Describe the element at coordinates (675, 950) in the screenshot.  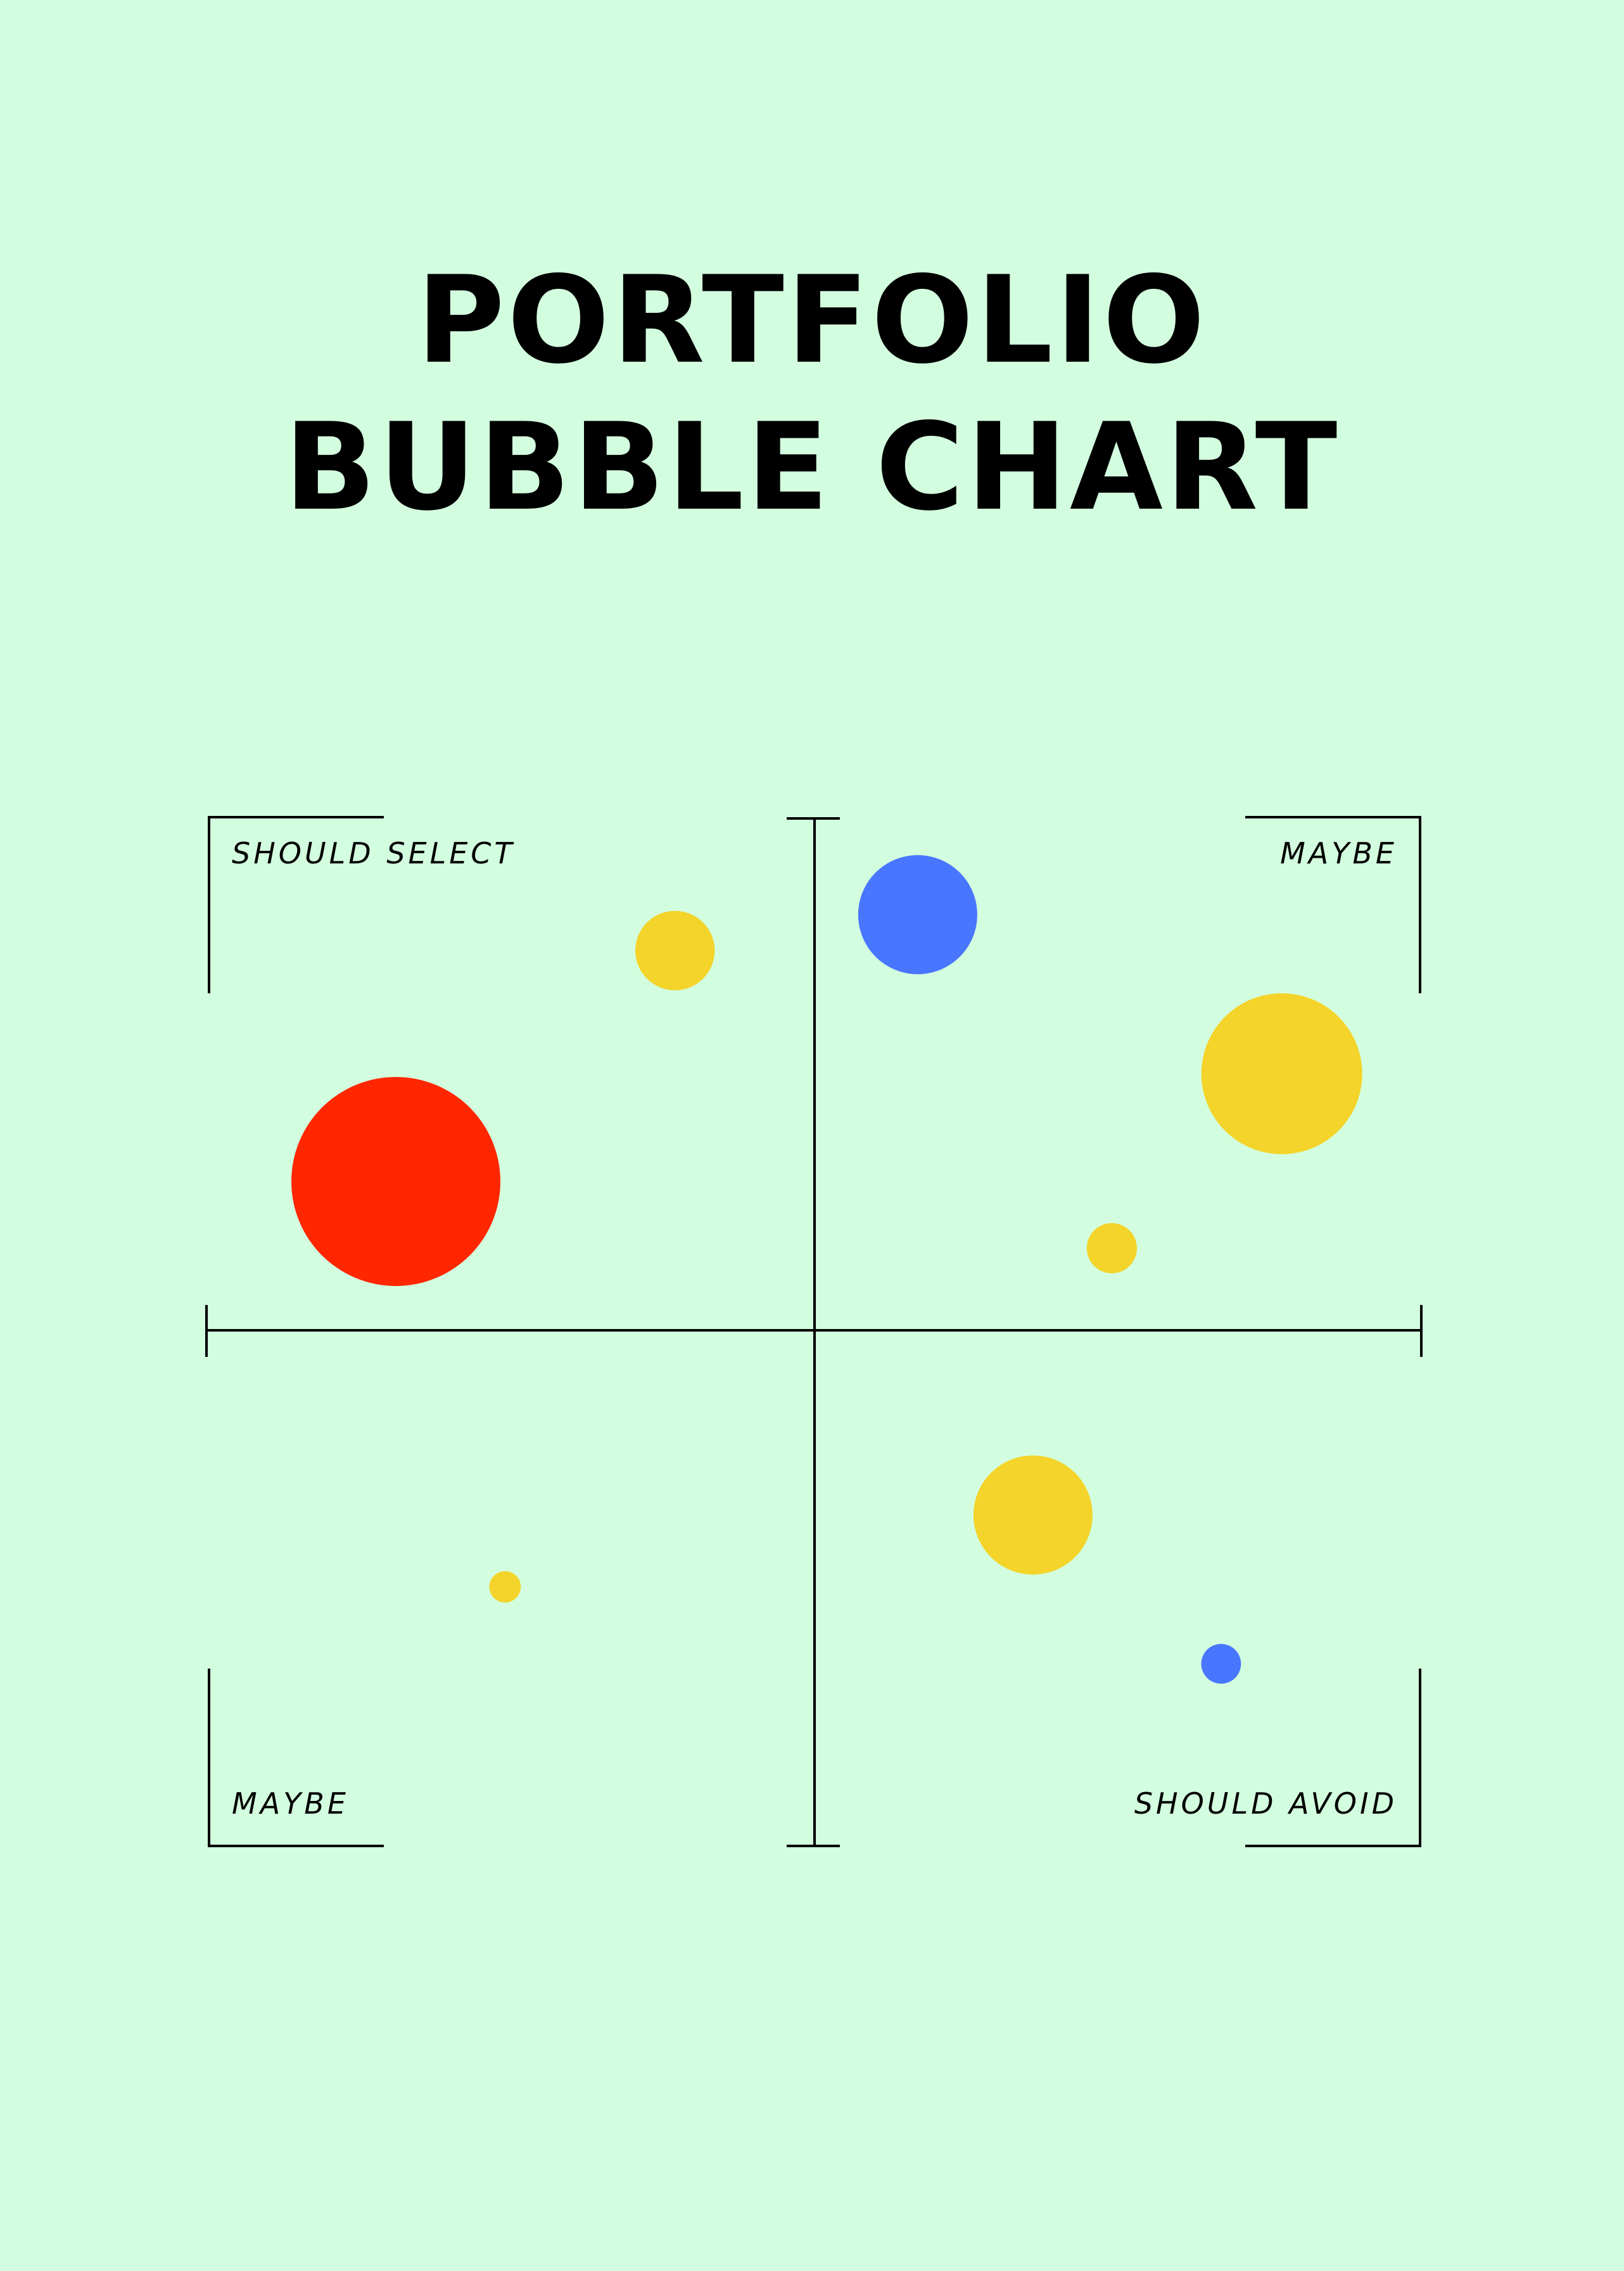
I see `bubble-2-yellow` at that location.